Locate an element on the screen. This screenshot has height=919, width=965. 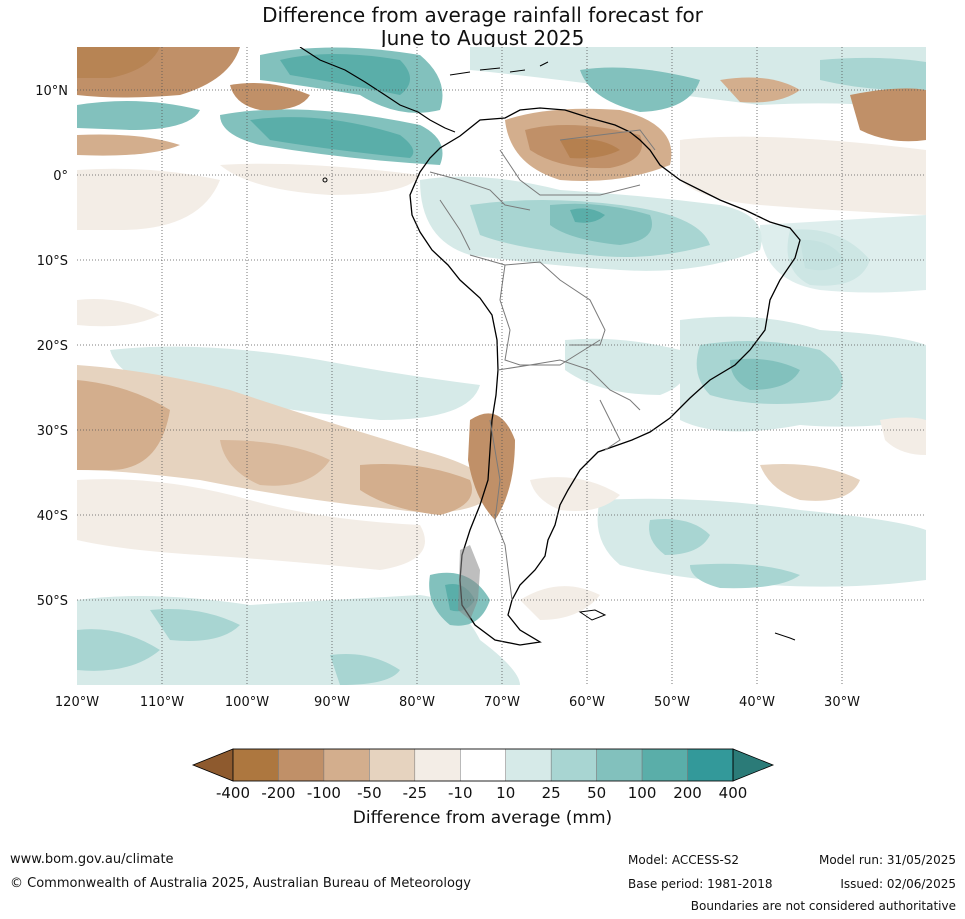
colorbar-labels: -400 -200 -100 -50 -25 -10 10 25 50 100 200 400 is located at coordinates (481, 793).